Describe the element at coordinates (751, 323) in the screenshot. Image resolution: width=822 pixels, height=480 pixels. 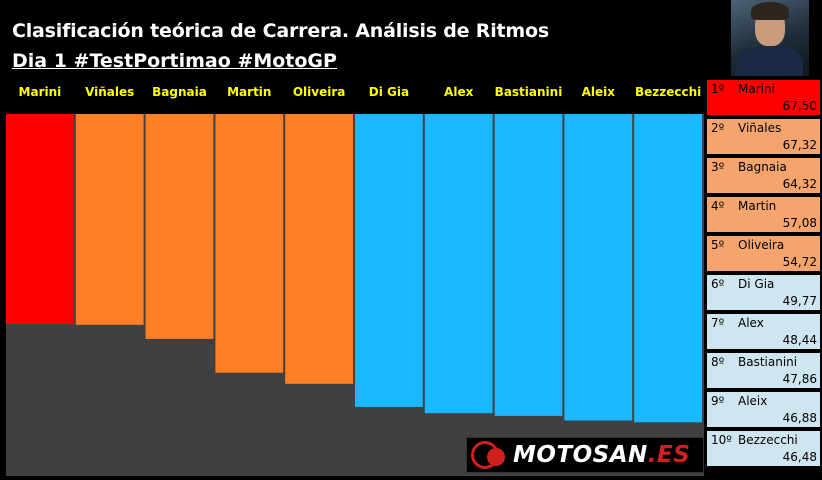
I see `ranking-name: Alex` at that location.